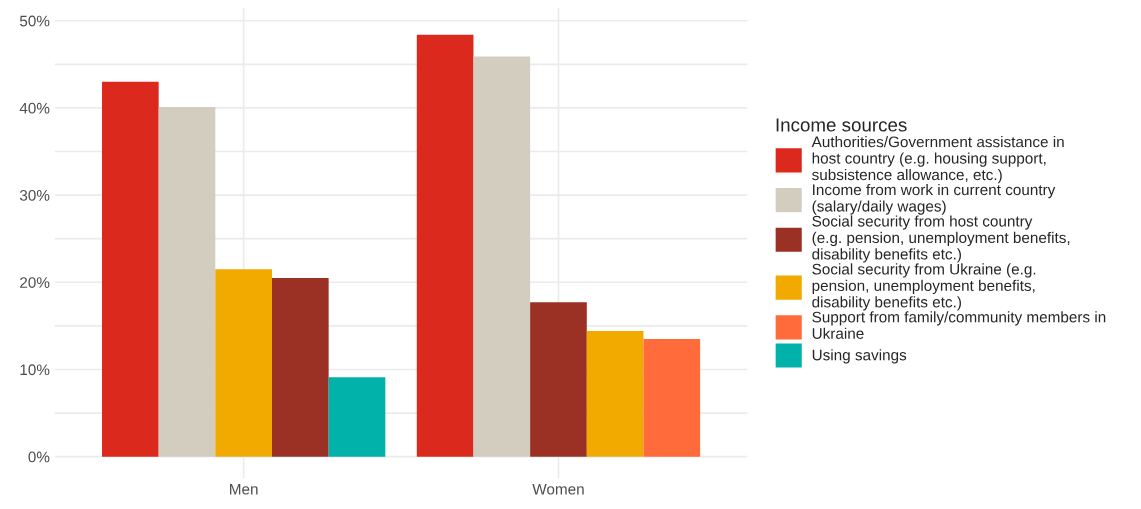 Image resolution: width=1141 pixels, height=509 pixels. Describe the element at coordinates (35, 282) in the screenshot. I see `y-tick-label: 20%` at that location.